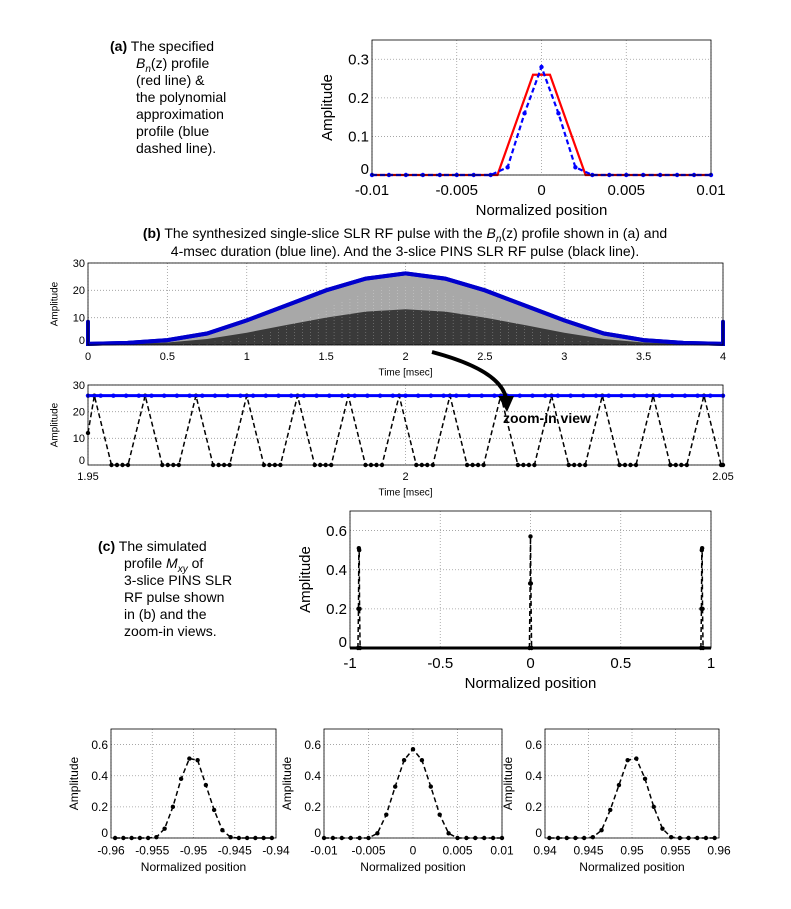 The image size is (791, 909). Describe the element at coordinates (180, 114) in the screenshot. I see `caption-a-line: approximation` at that location.